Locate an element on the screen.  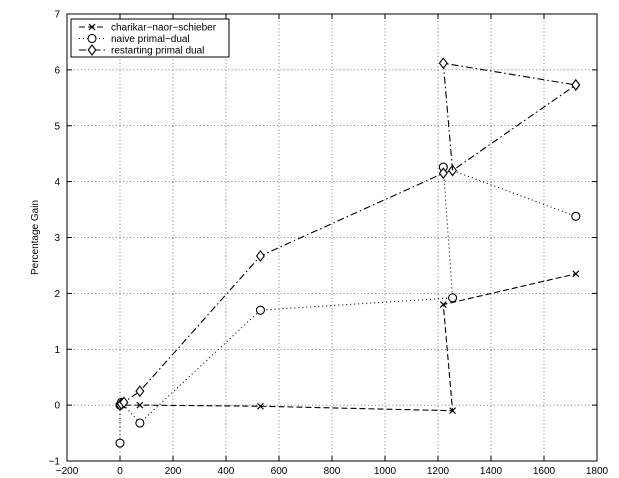
x-tick-label: 0 is located at coordinates (120, 471).